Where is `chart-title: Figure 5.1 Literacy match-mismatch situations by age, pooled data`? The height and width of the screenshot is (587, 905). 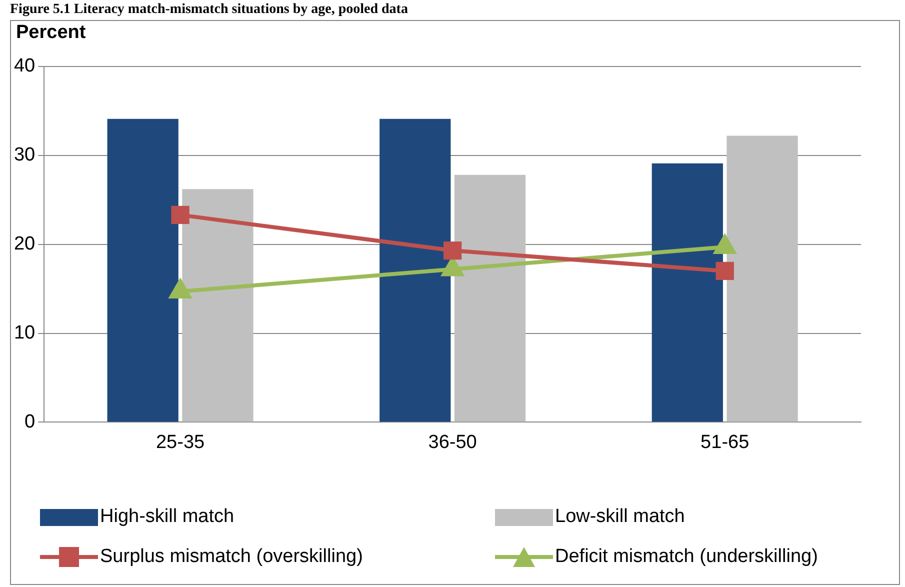 chart-title: Figure 5.1 Literacy match-mismatch situations by age, pooled data is located at coordinates (209, 10).